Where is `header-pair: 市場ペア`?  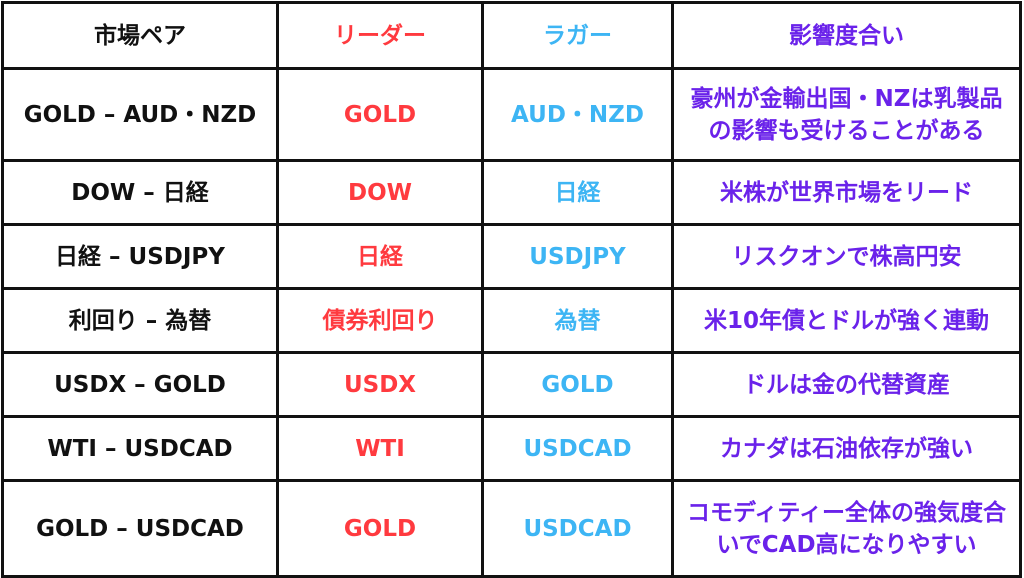 header-pair: 市場ペア is located at coordinates (140, 35).